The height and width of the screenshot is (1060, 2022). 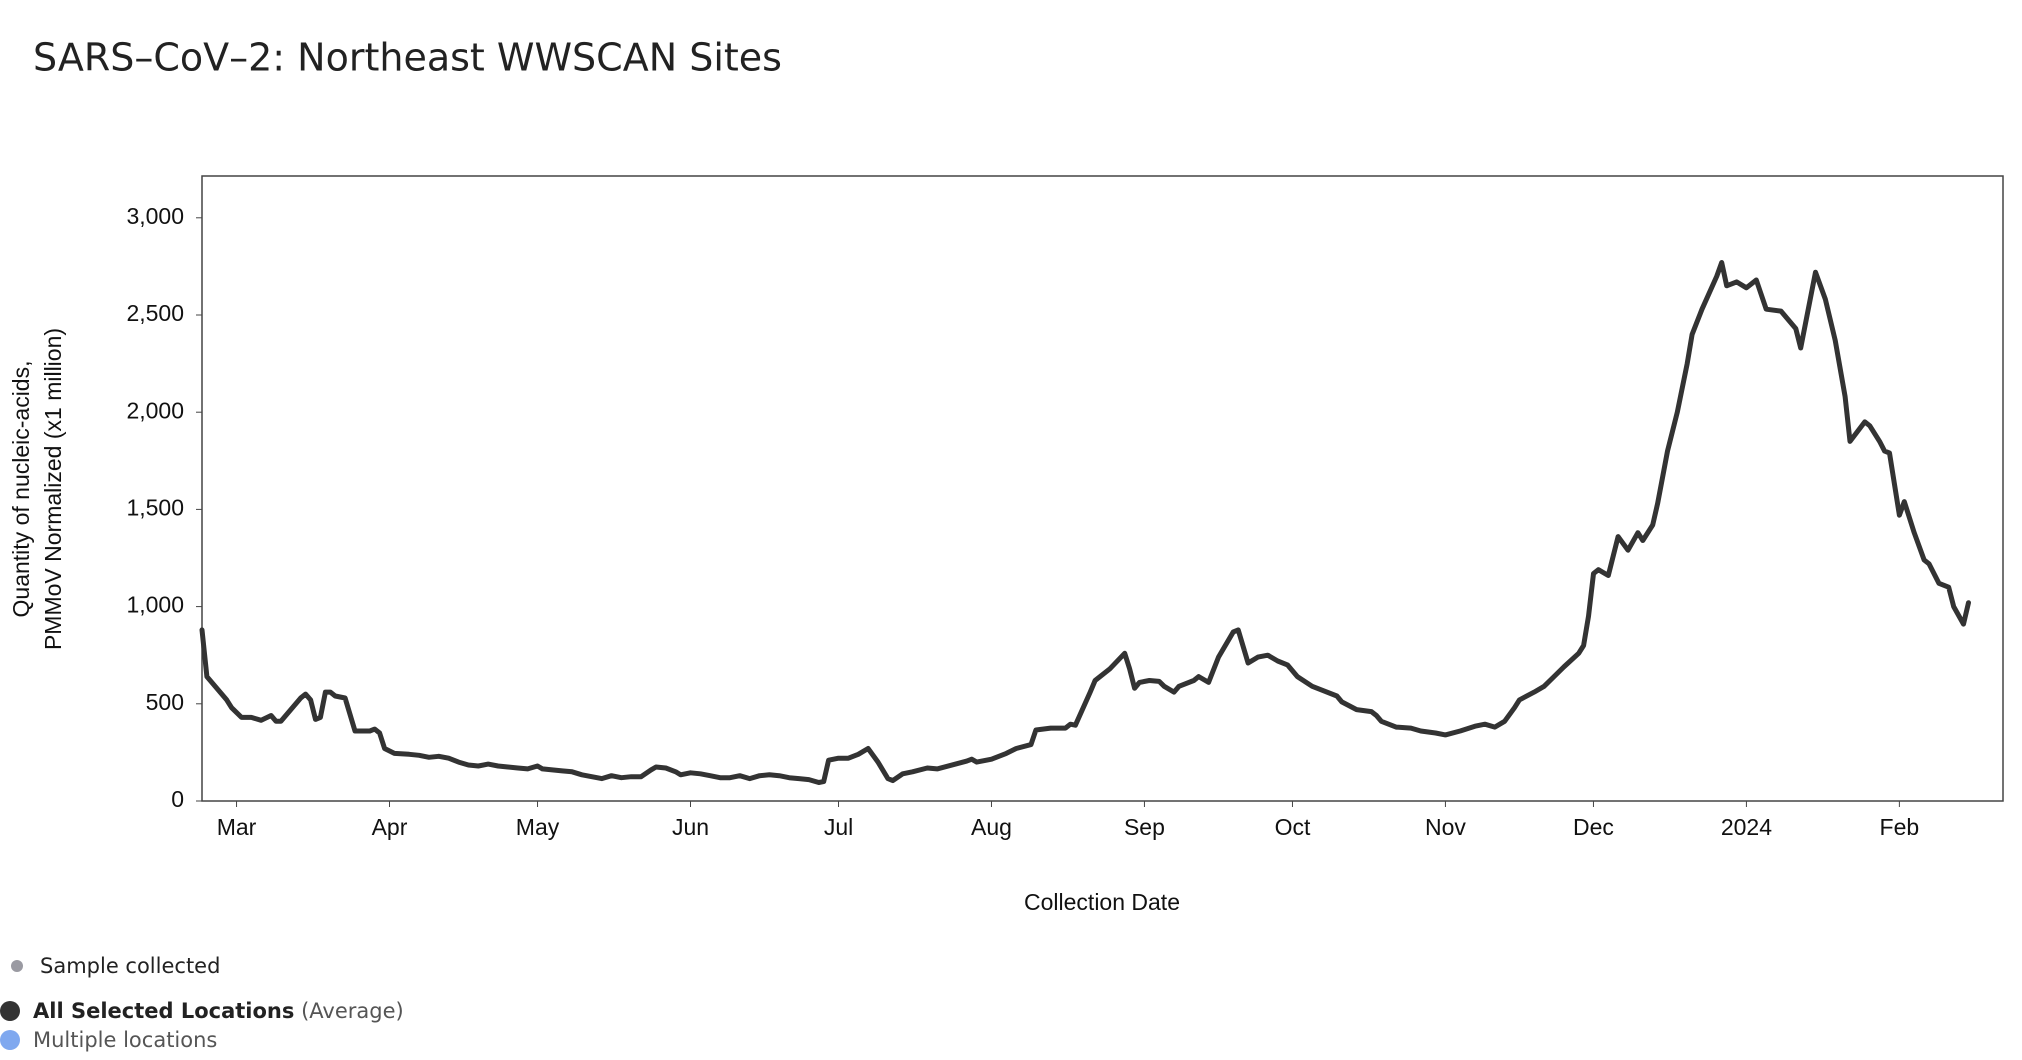 I want to click on y-axis-title-line: Quantity of nucleic-acids,, so click(x=21, y=489).